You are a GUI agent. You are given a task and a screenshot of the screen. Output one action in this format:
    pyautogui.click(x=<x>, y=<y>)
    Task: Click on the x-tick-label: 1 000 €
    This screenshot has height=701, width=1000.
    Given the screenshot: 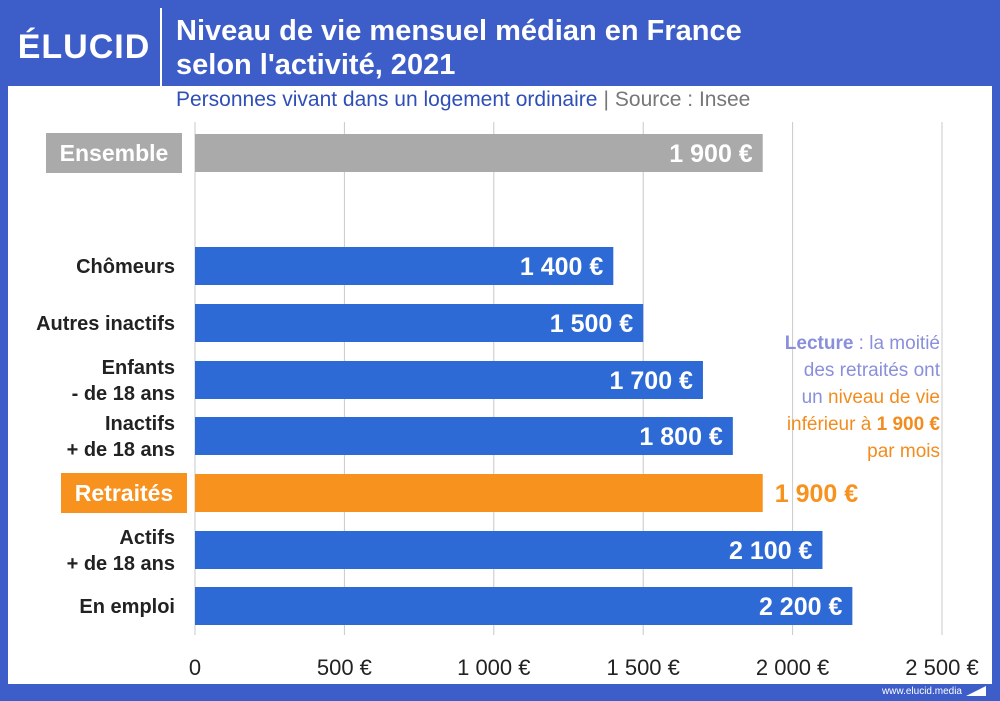 What is the action you would take?
    pyautogui.click(x=493, y=667)
    